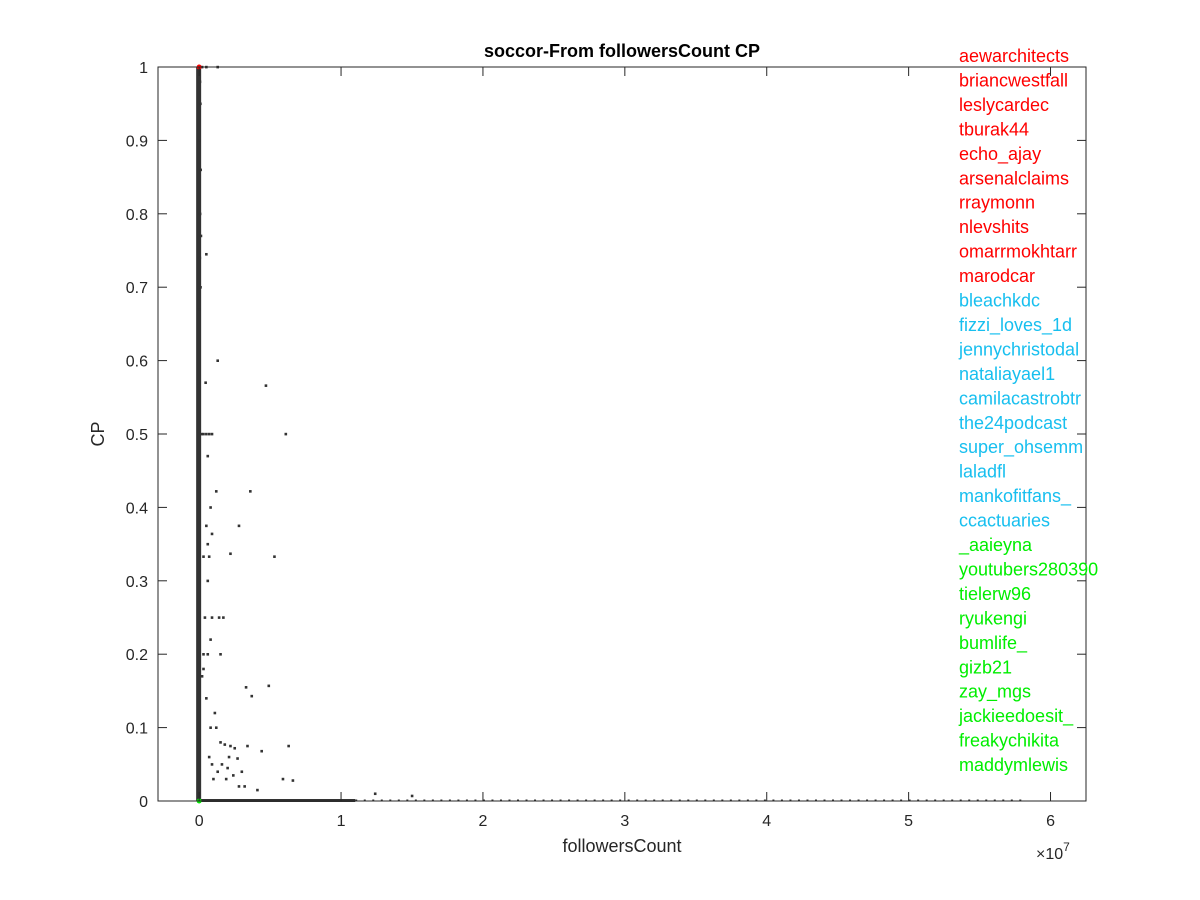 The height and width of the screenshot is (900, 1200). What do you see at coordinates (995, 594) in the screenshot?
I see `annotation-bottom: tielerw96` at bounding box center [995, 594].